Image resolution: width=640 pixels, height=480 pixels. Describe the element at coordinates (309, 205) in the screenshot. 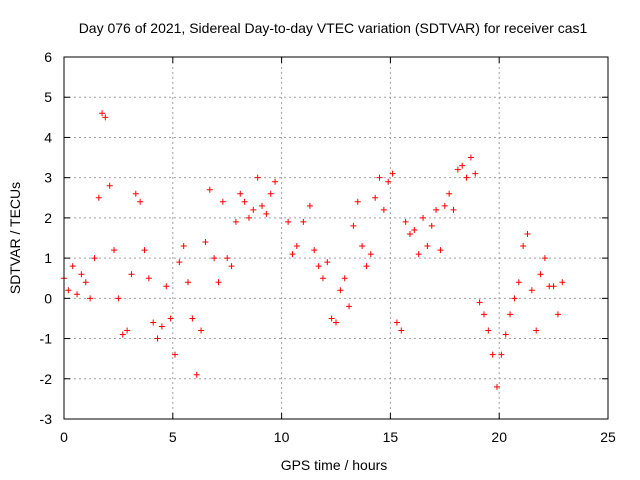

I see `data-point: 11.3, 2.3` at that location.